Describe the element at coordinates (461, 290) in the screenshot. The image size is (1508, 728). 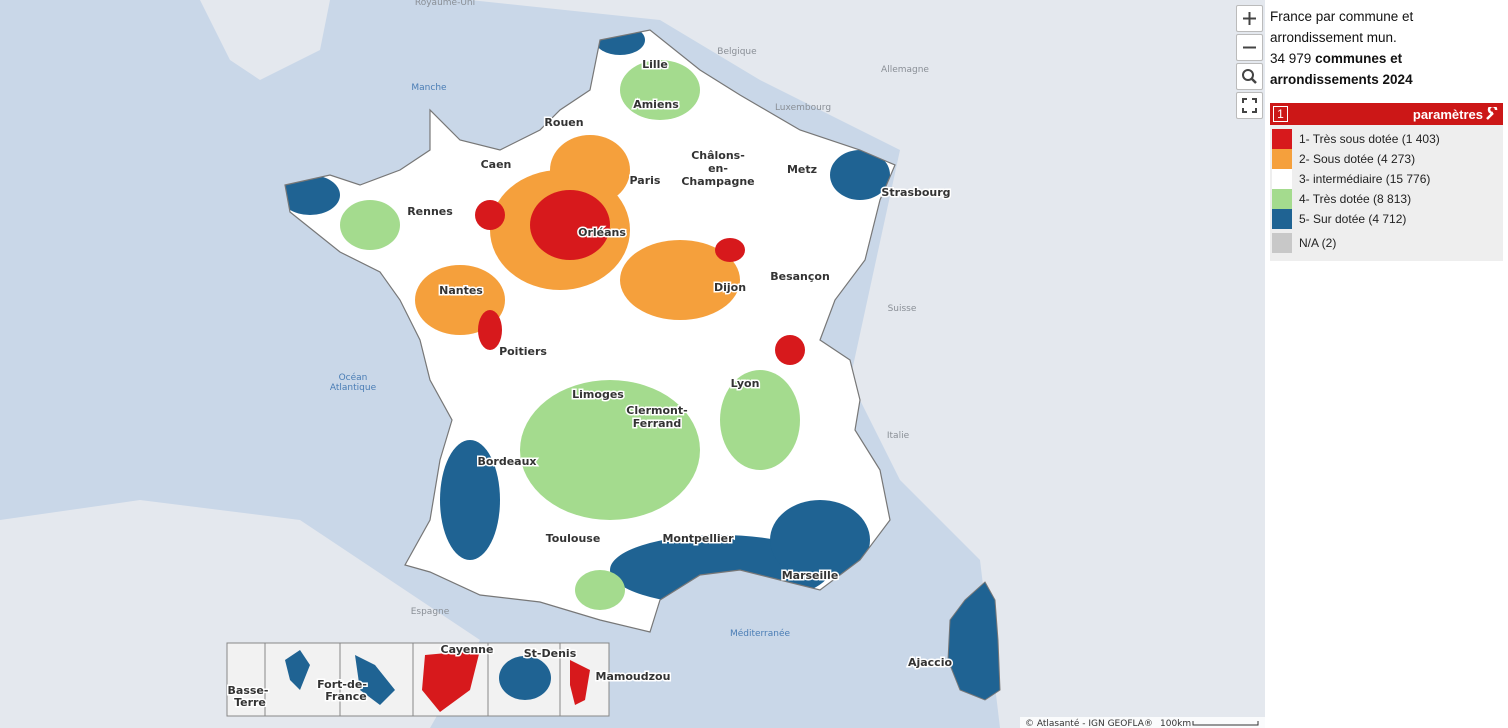
I see `city-label: Nantes` at that location.